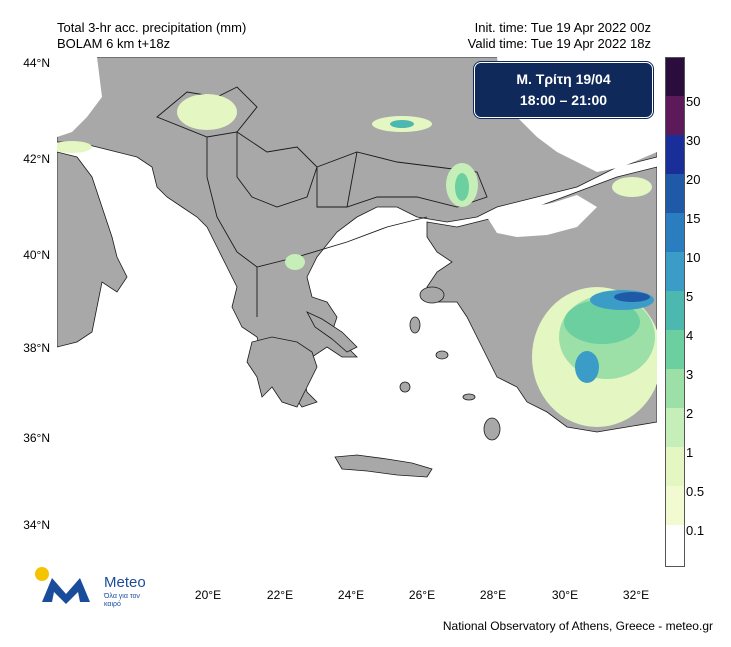  I want to click on lon-label: 26°E, so click(422, 595).